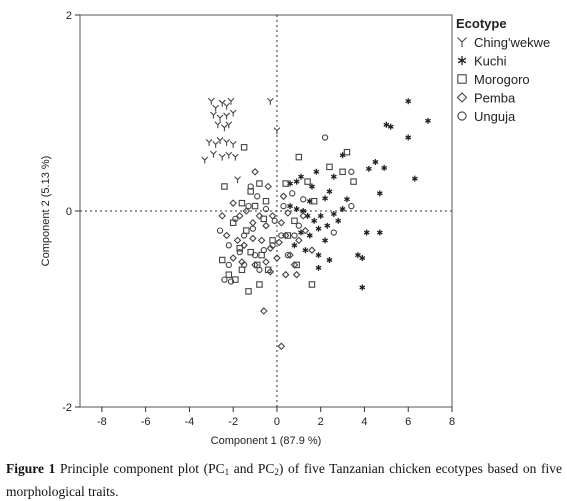 The width and height of the screenshot is (567, 501). What do you see at coordinates (462, 42) in the screenshot?
I see `legend-marker-ching-wekwe` at bounding box center [462, 42].